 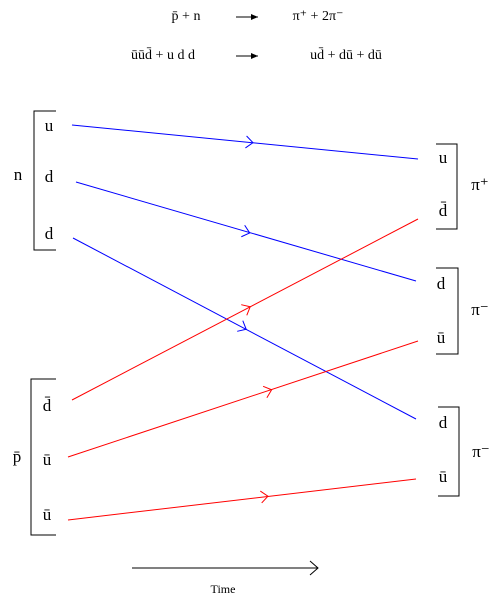 I want to click on time-label: Time, so click(x=223, y=589).